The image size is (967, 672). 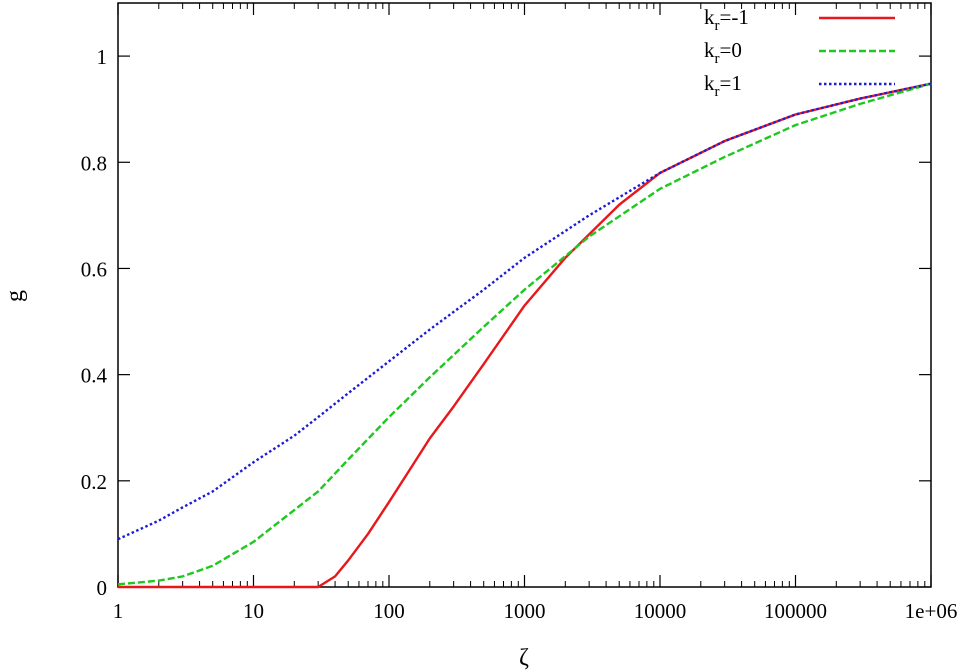 What do you see at coordinates (723, 52) in the screenshot?
I see `legend-label: kr=0` at bounding box center [723, 52].